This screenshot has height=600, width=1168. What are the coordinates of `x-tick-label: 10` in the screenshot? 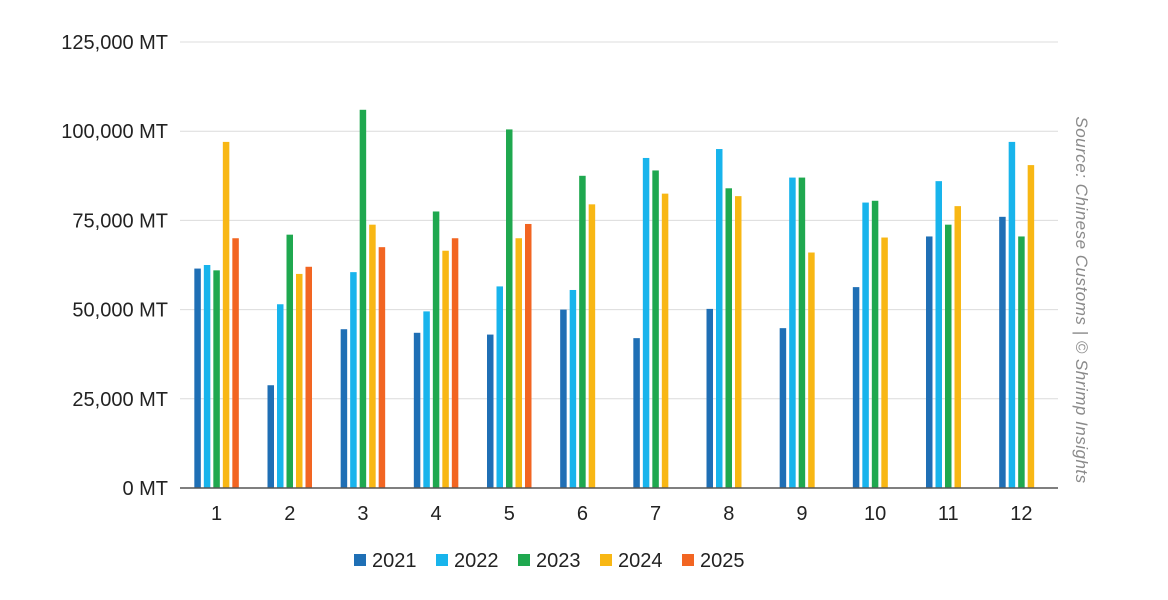 It's located at (875, 514).